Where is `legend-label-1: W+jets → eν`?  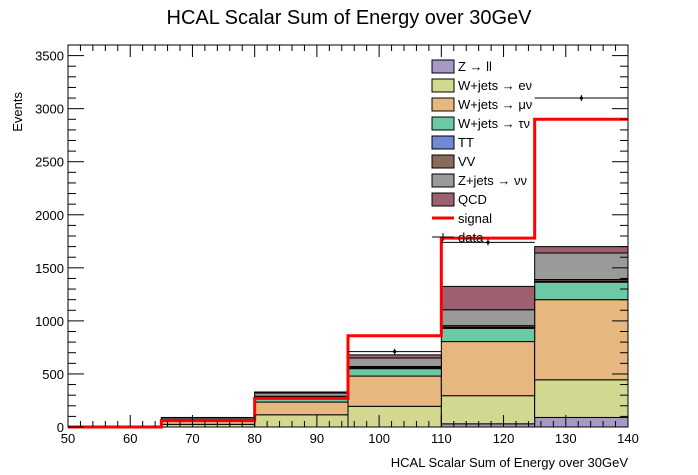 legend-label-1: W+jets → eν is located at coordinates (495, 85).